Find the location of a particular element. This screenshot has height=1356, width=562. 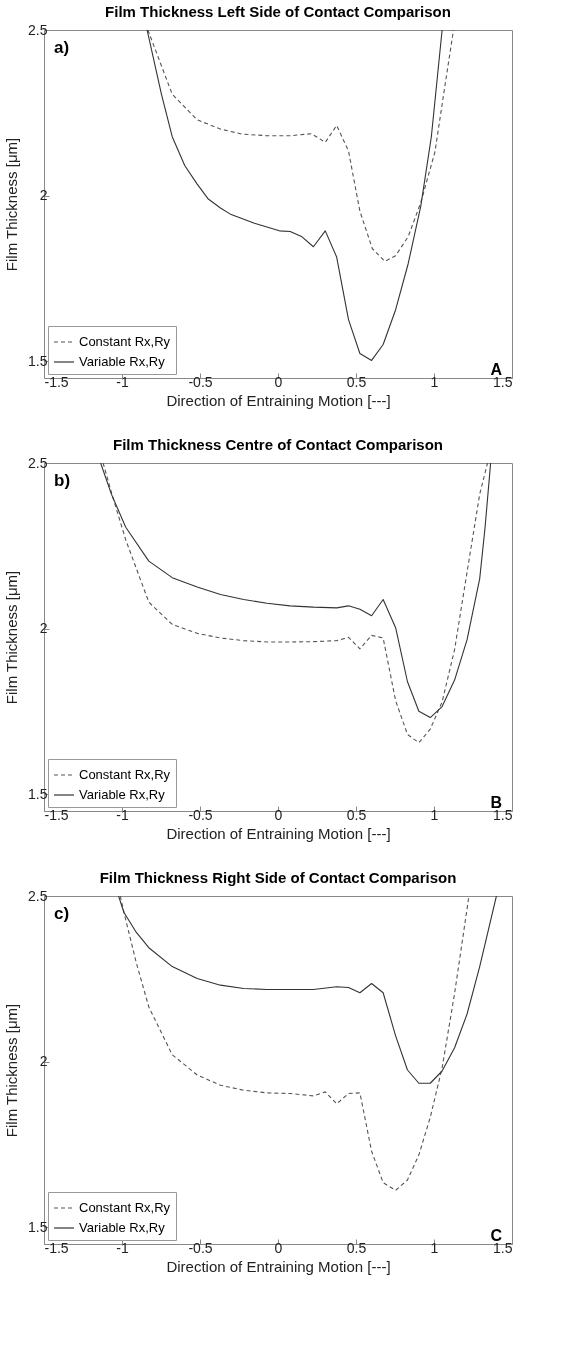

annotation: c) is located at coordinates (62, 913).